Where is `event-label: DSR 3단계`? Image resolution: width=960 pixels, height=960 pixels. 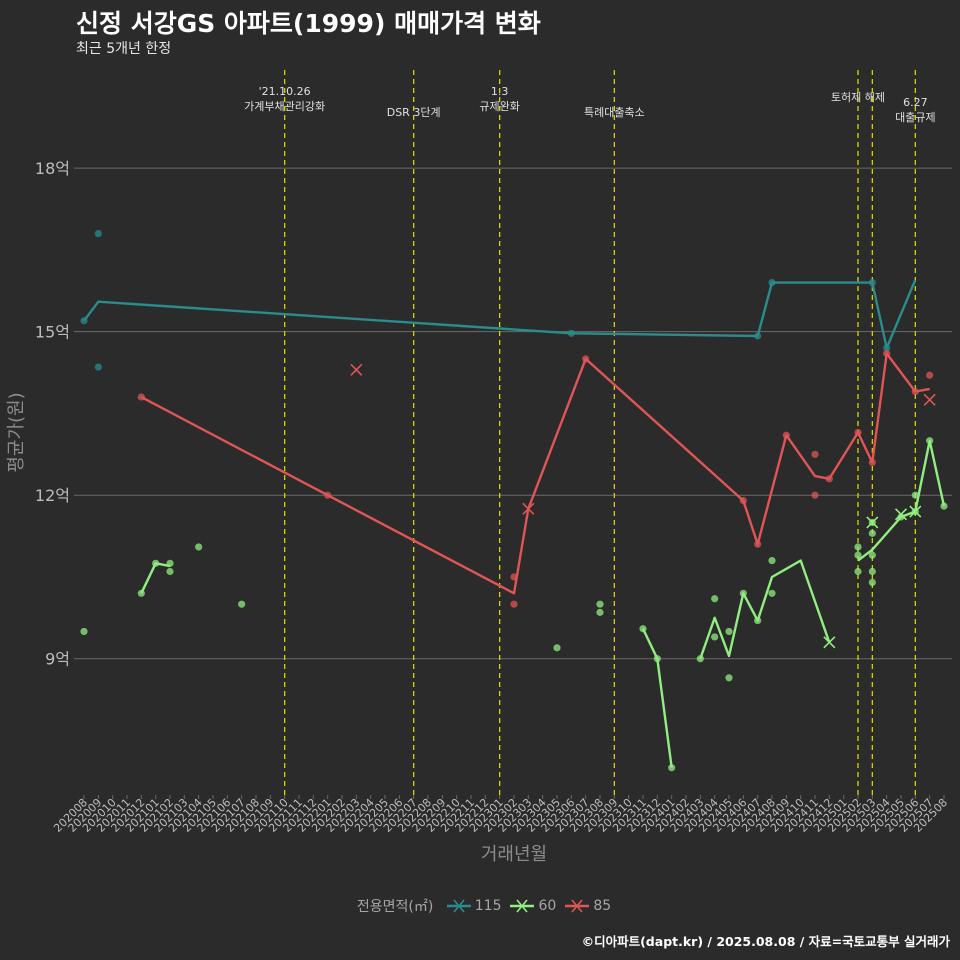
event-label: DSR 3단계 is located at coordinates (414, 112).